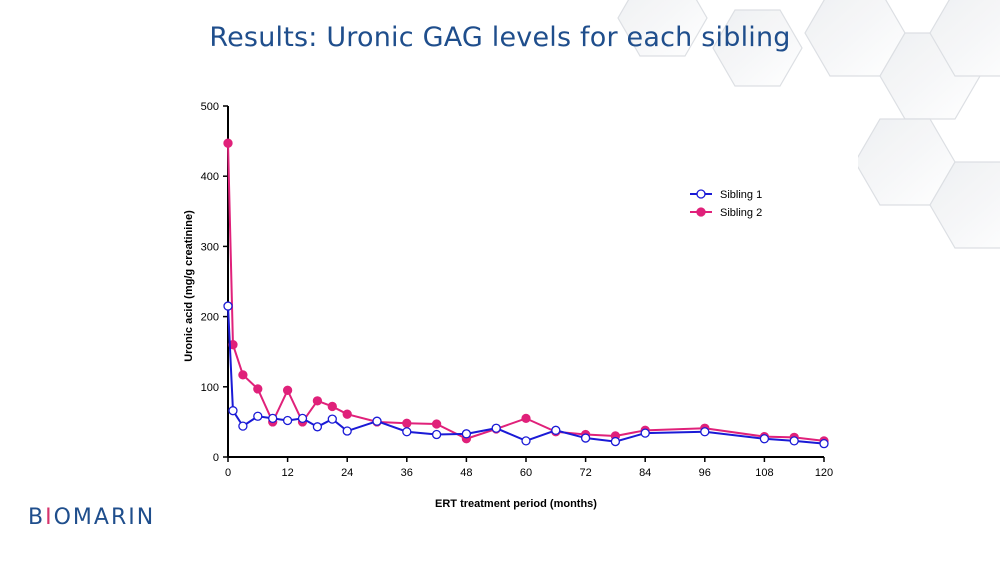  What do you see at coordinates (216, 458) in the screenshot?
I see `y-tick-label: 0` at bounding box center [216, 458].